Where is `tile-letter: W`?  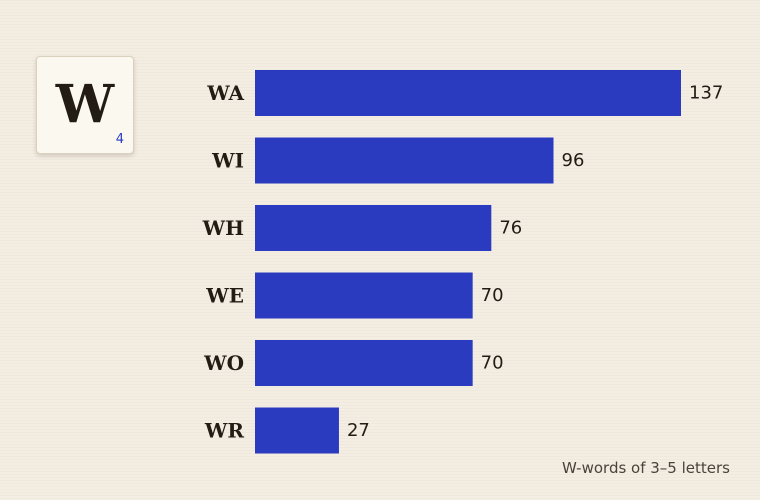
tile-letter: W is located at coordinates (85, 104).